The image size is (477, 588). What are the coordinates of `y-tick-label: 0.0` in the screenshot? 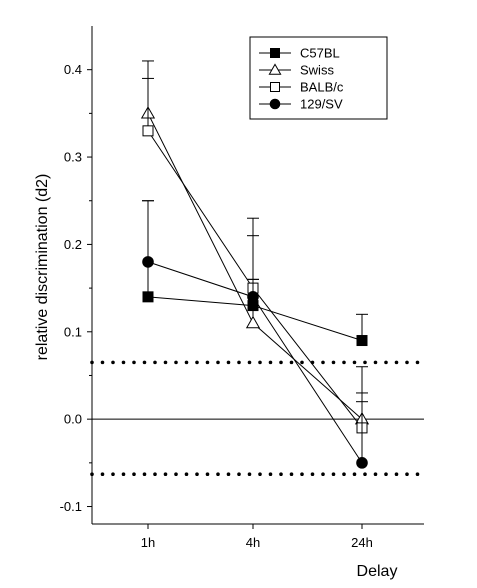 It's located at (73, 419).